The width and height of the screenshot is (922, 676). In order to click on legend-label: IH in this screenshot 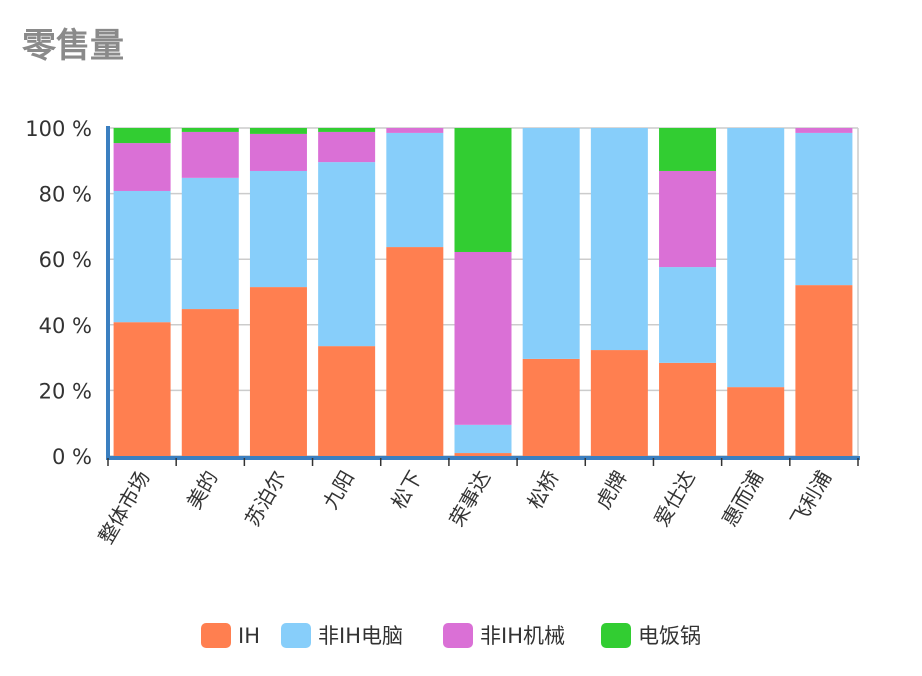, I will do `click(249, 636)`.